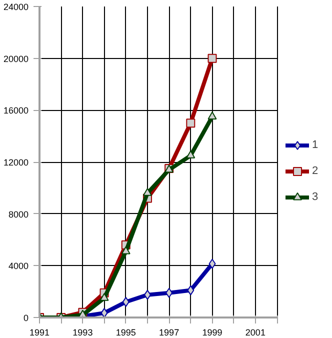  I want to click on x-tick-label: 1999, so click(212, 333).